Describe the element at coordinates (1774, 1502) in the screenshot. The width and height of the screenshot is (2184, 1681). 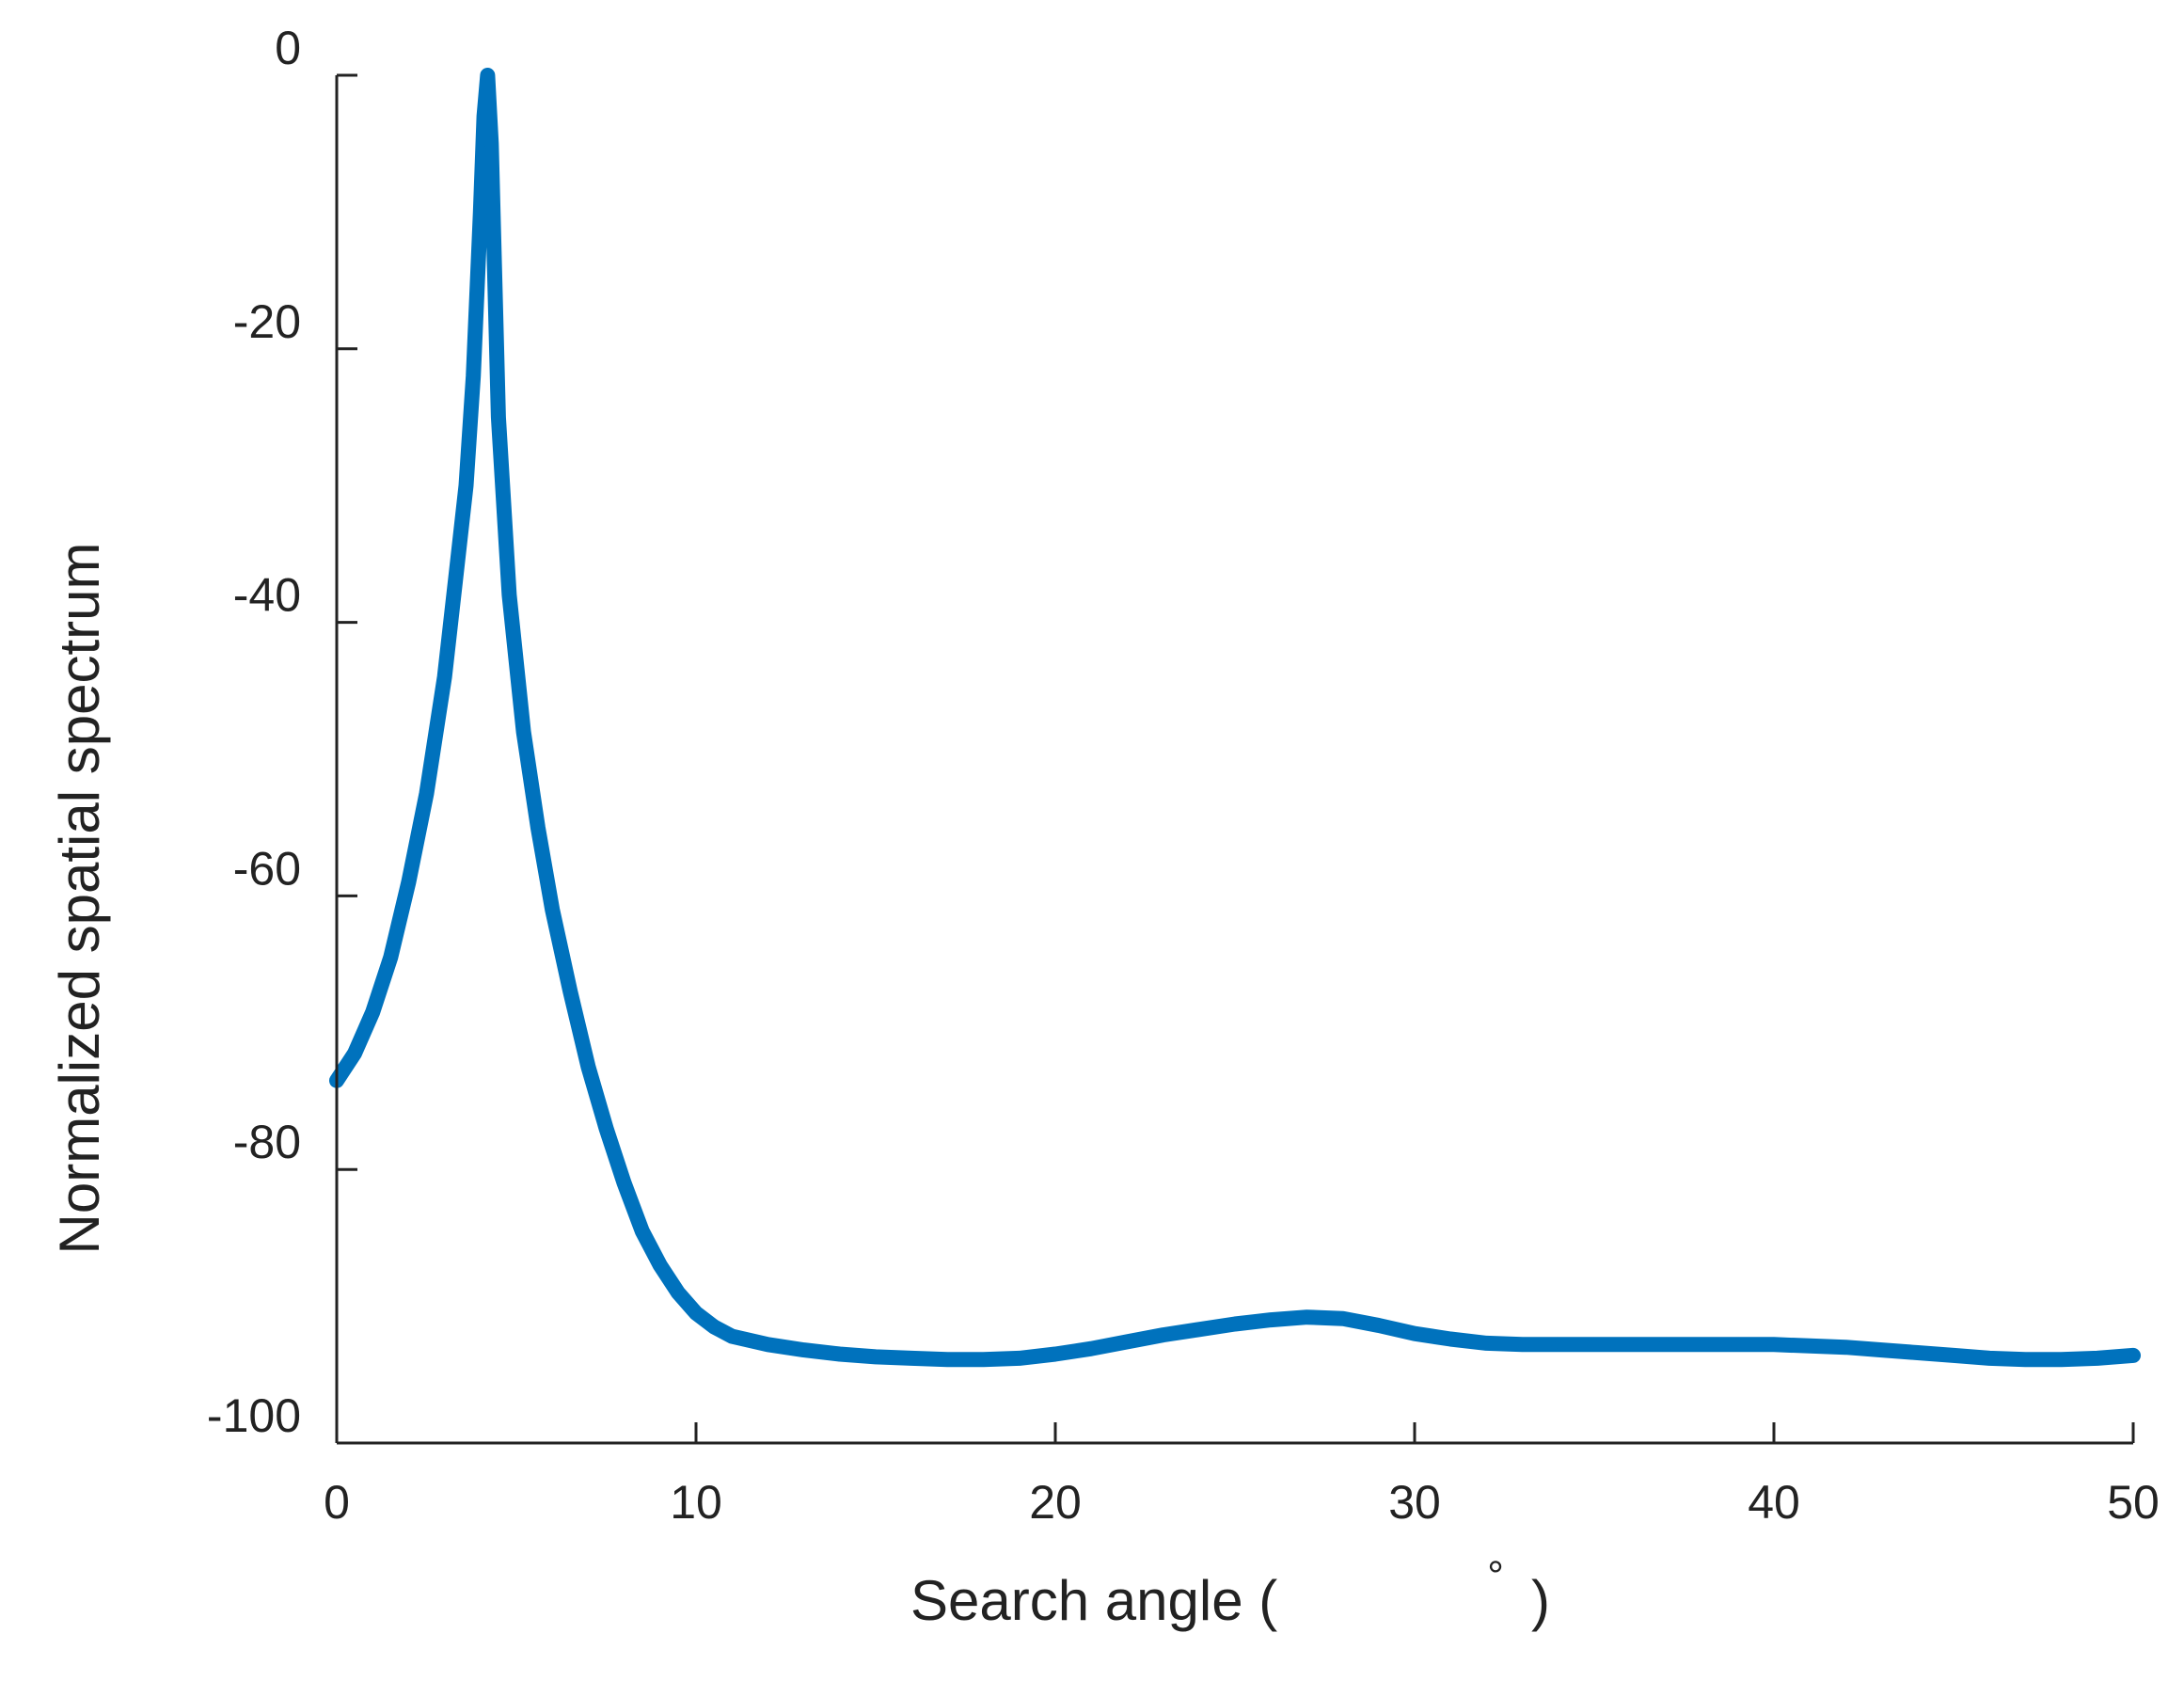
I see `x-tick-label: 40` at that location.